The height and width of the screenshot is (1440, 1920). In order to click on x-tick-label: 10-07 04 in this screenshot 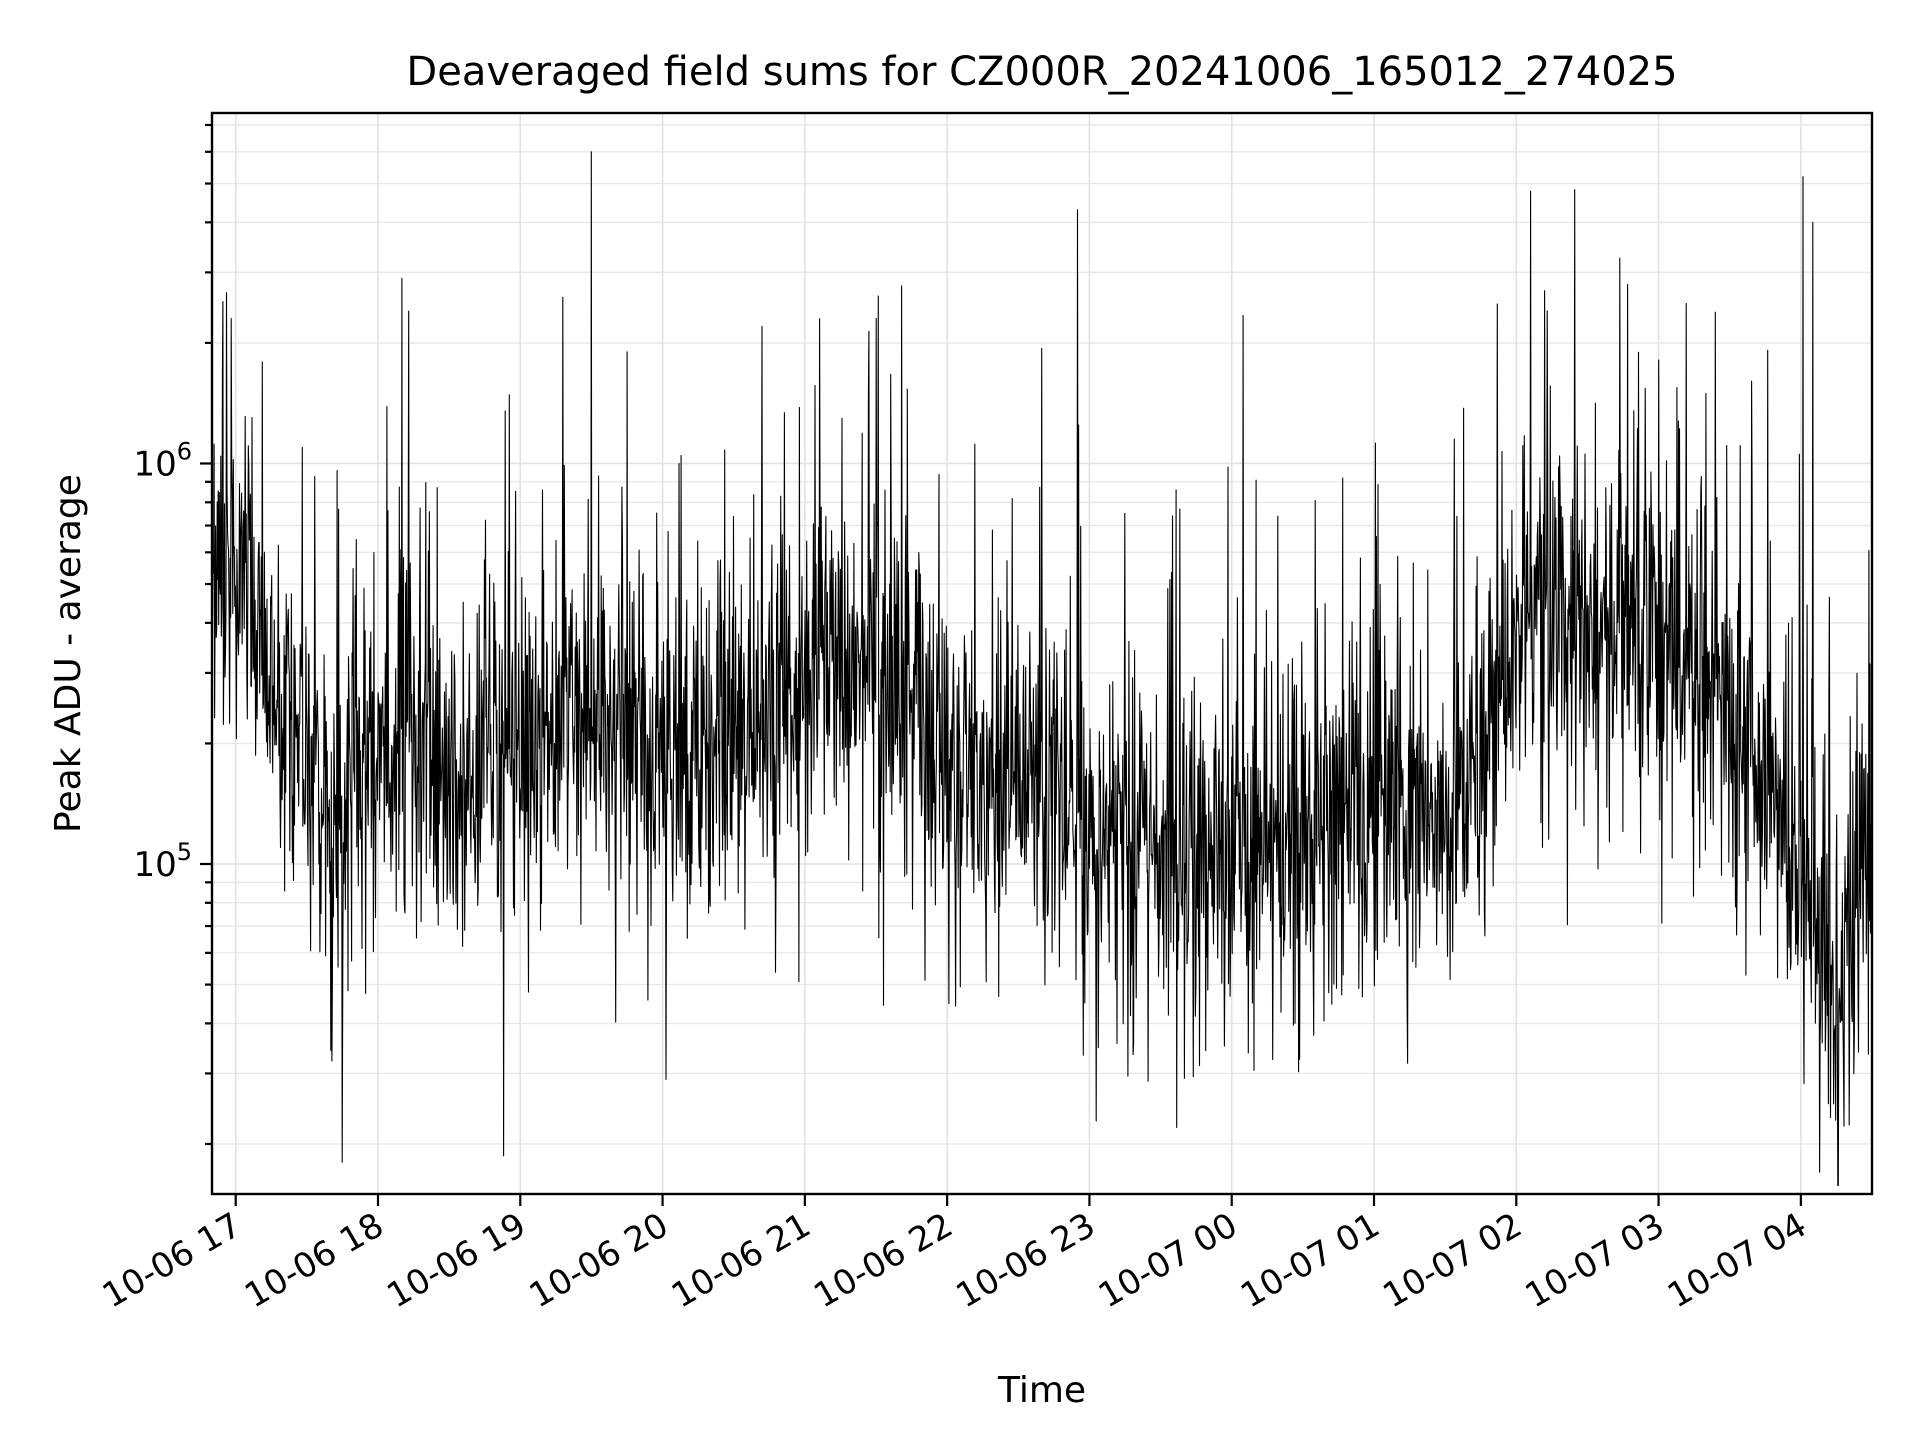, I will do `click(1737, 1260)`.